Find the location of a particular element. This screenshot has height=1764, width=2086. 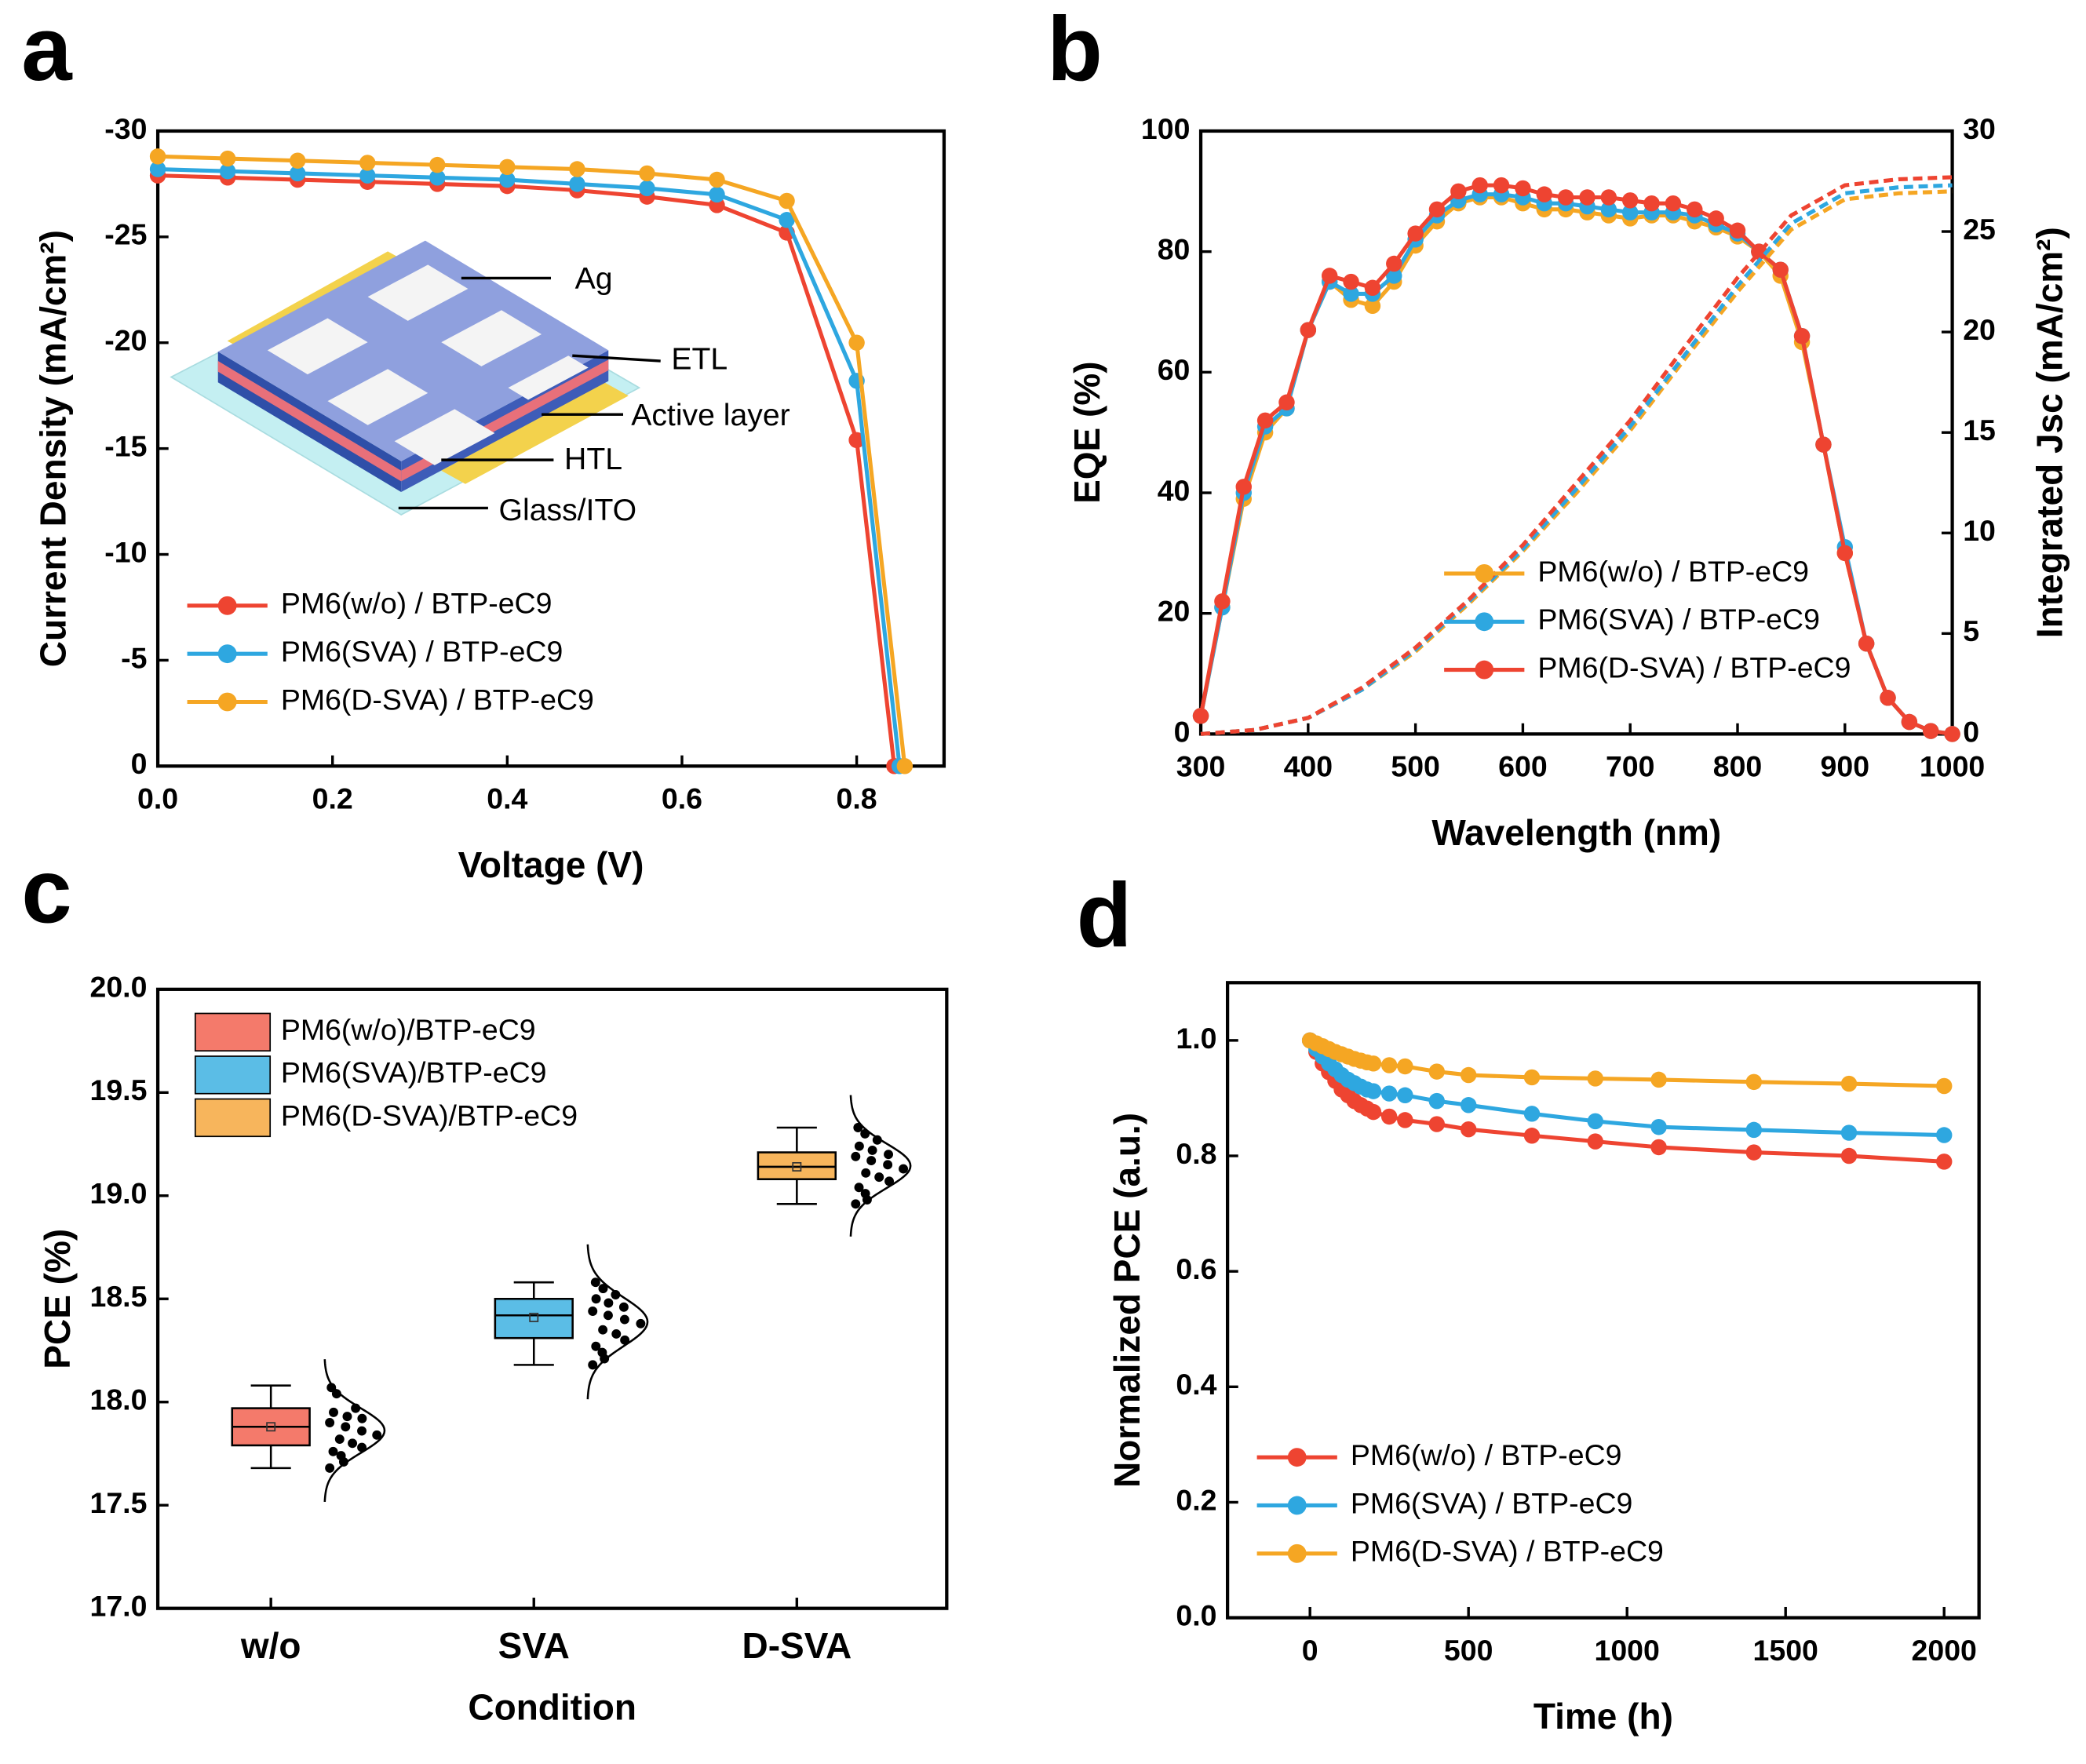

x-tick-label: 0.0 is located at coordinates (157, 798).